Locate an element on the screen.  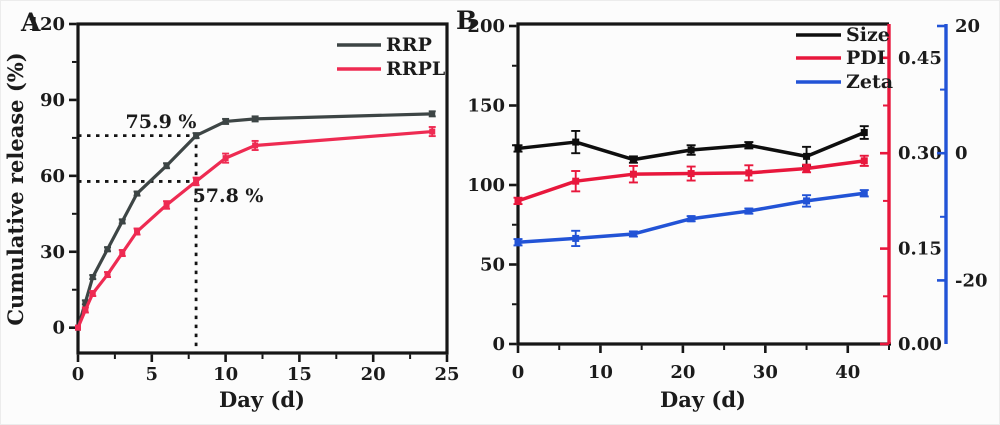
zeta-axis-tick-label: -20 is located at coordinates (971, 280).